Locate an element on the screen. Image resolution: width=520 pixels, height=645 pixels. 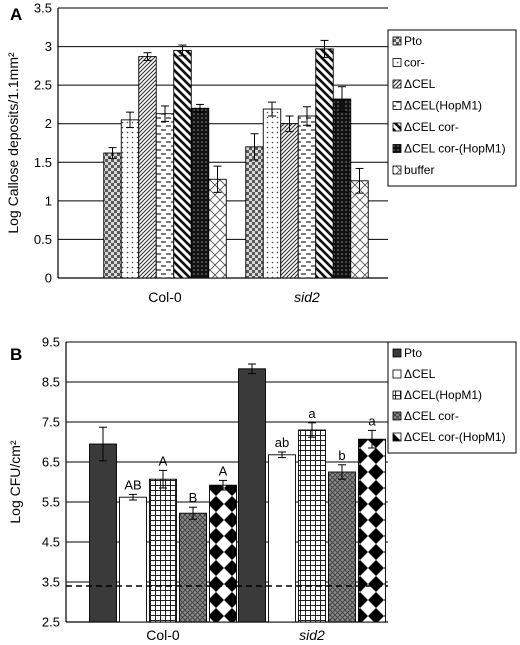
y-tick-label: 9.5 is located at coordinates (51, 342).